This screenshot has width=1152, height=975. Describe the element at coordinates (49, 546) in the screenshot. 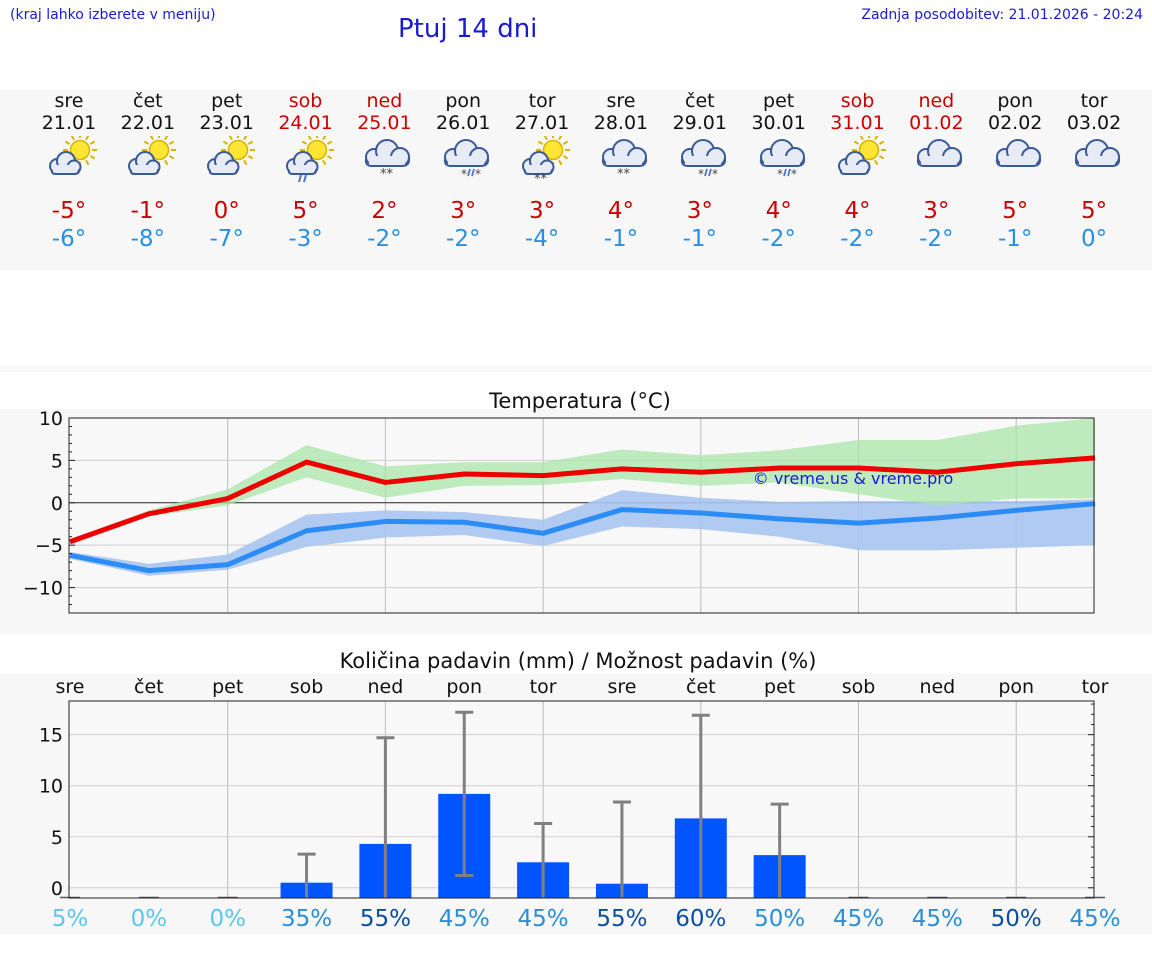

I see `y-tick-label: −5` at that location.